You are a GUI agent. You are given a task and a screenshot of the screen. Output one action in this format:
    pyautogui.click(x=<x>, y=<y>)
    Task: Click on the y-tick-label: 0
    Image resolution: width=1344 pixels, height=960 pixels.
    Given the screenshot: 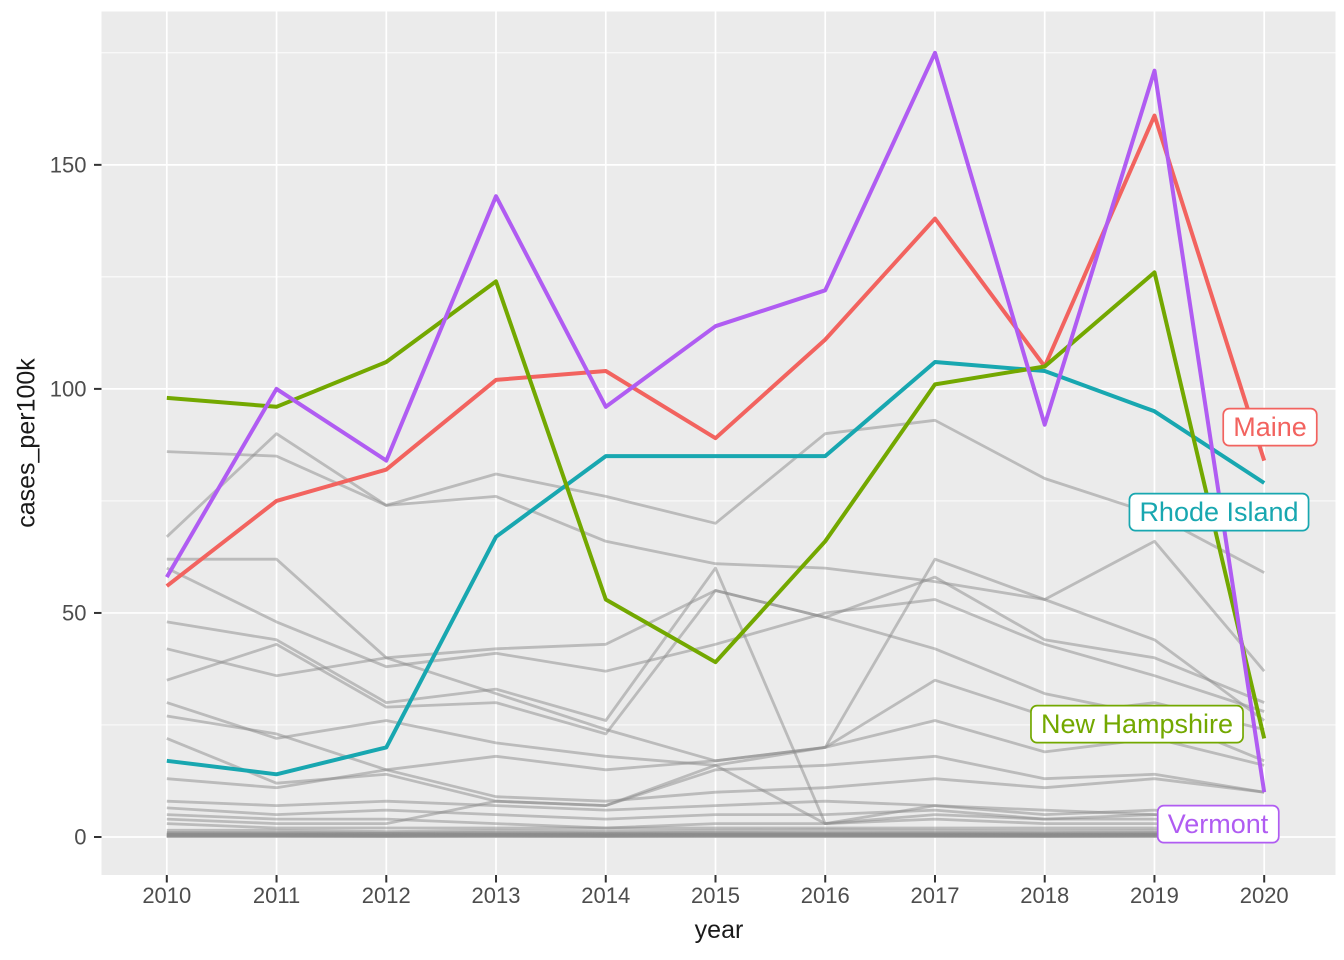 What is the action you would take?
    pyautogui.click(x=80, y=837)
    